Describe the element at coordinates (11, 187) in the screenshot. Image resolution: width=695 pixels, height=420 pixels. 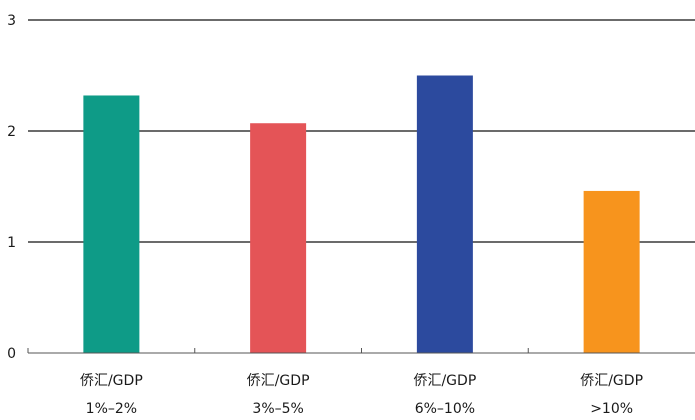
I see `y-tick-labels: 0 1 2 3` at that location.